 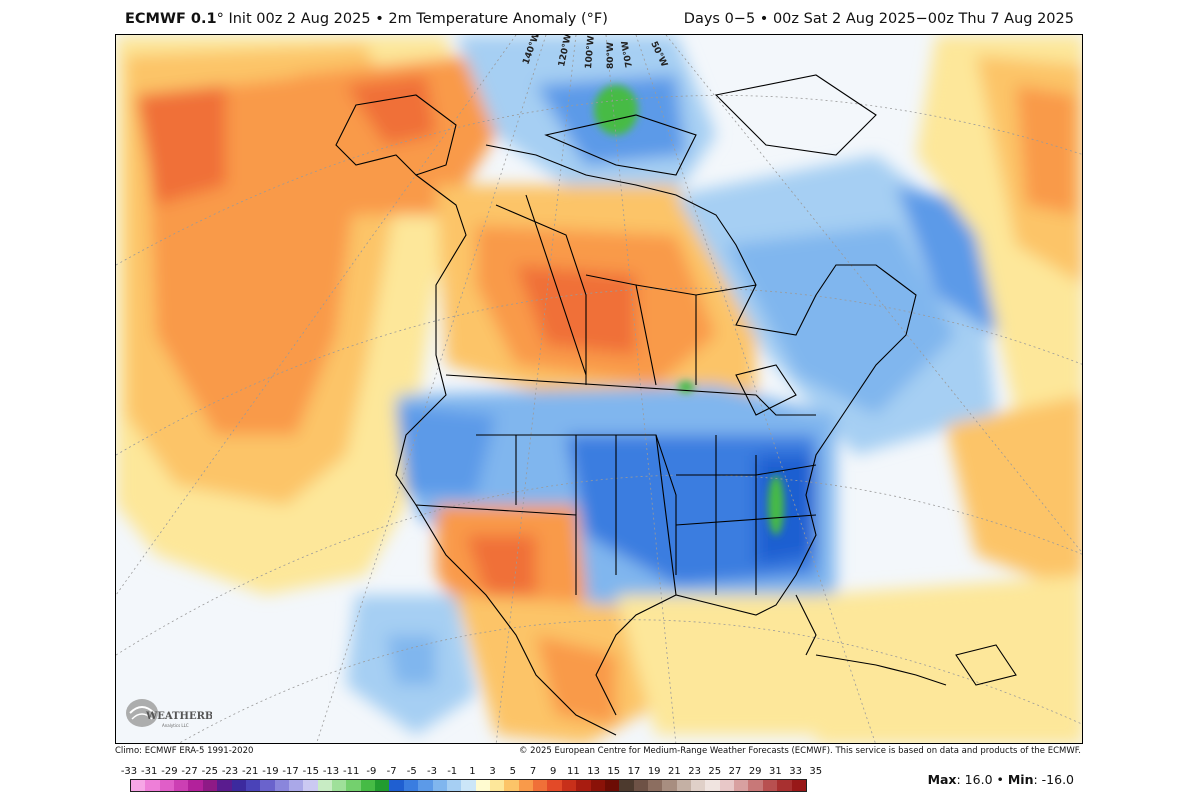 What do you see at coordinates (593, 771) in the screenshot?
I see `colorbar-tick-label: 13` at bounding box center [593, 771].